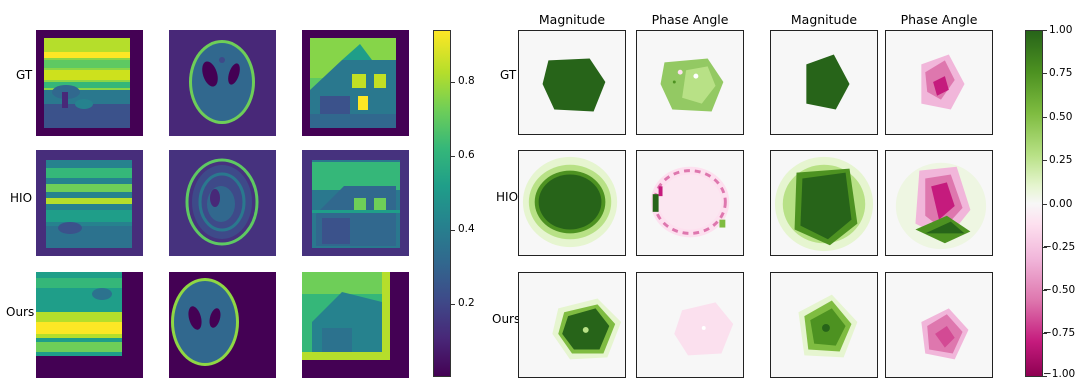 The image size is (1080, 380). Describe the element at coordinates (572, 19) in the screenshot. I see `col-title-magnitude-1: Magnitude` at that location.